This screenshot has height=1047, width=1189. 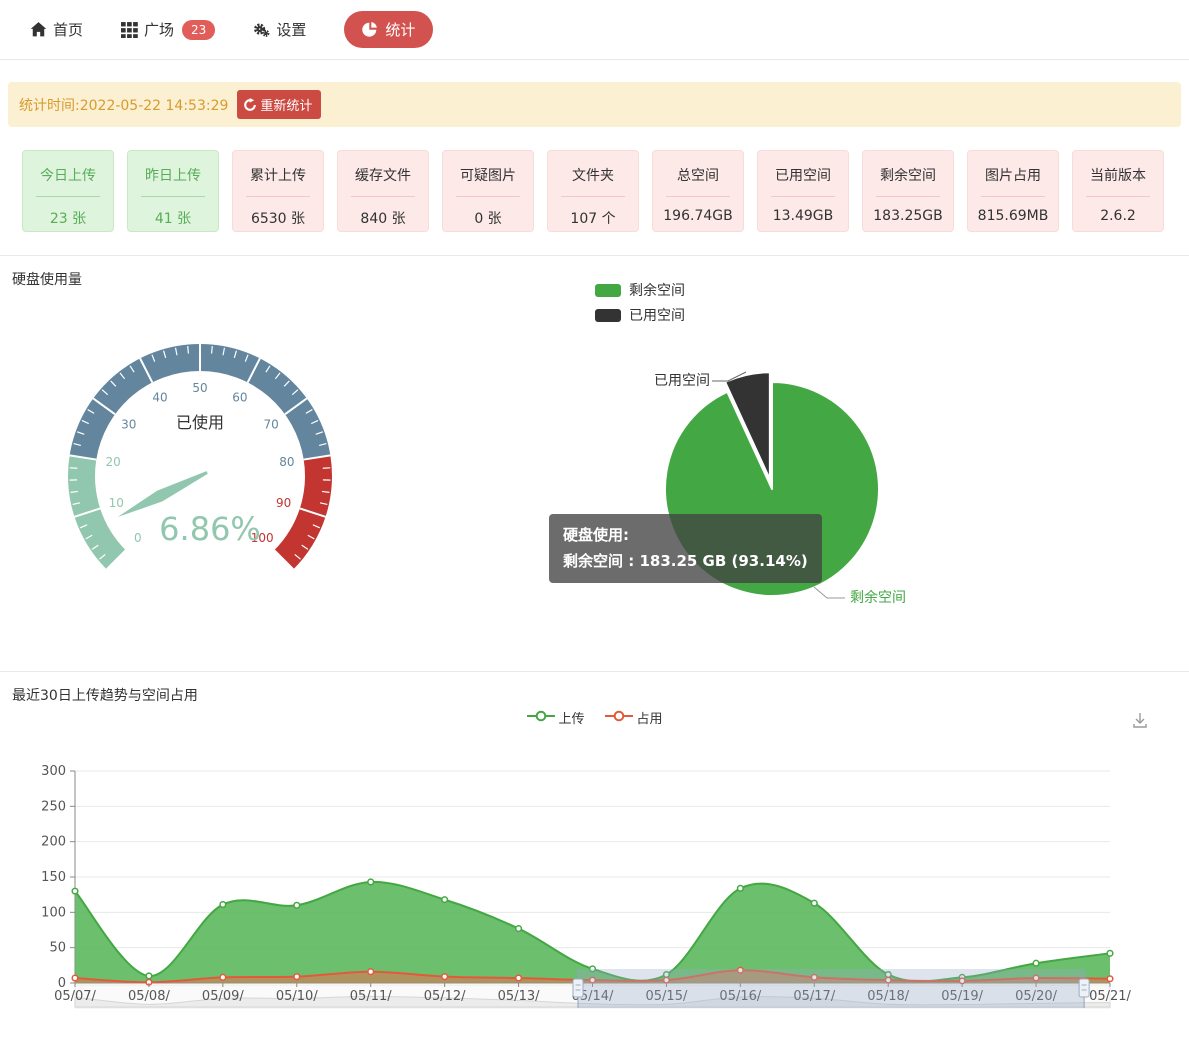 What do you see at coordinates (47, 280) in the screenshot?
I see `disk-section-title: 硬盘使用量` at bounding box center [47, 280].